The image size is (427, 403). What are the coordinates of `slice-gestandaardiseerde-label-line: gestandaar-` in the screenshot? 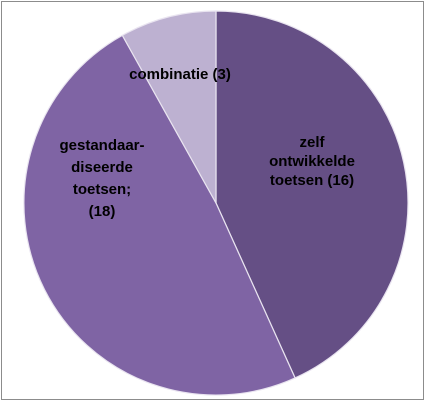 It's located at (101, 145).